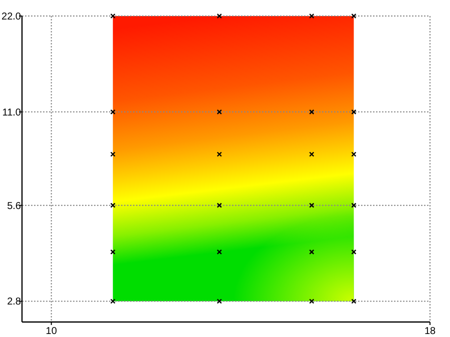 This screenshot has height=337, width=450. What do you see at coordinates (14, 206) in the screenshot?
I see `y-tick-label: 5.6` at bounding box center [14, 206].